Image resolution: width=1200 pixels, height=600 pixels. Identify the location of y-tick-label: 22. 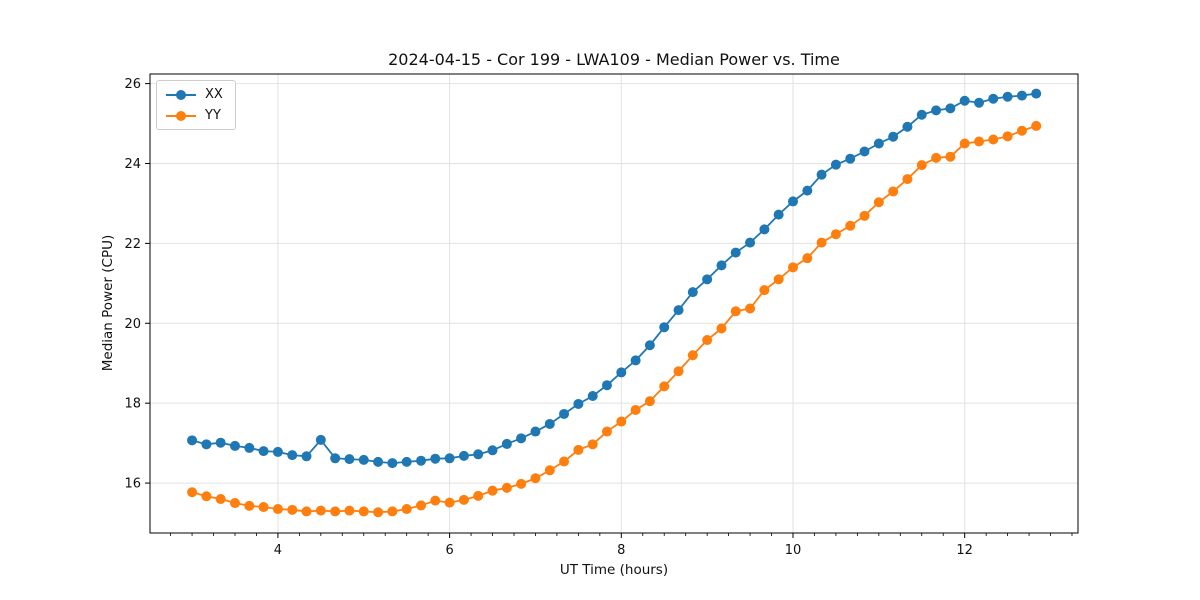
(132, 244).